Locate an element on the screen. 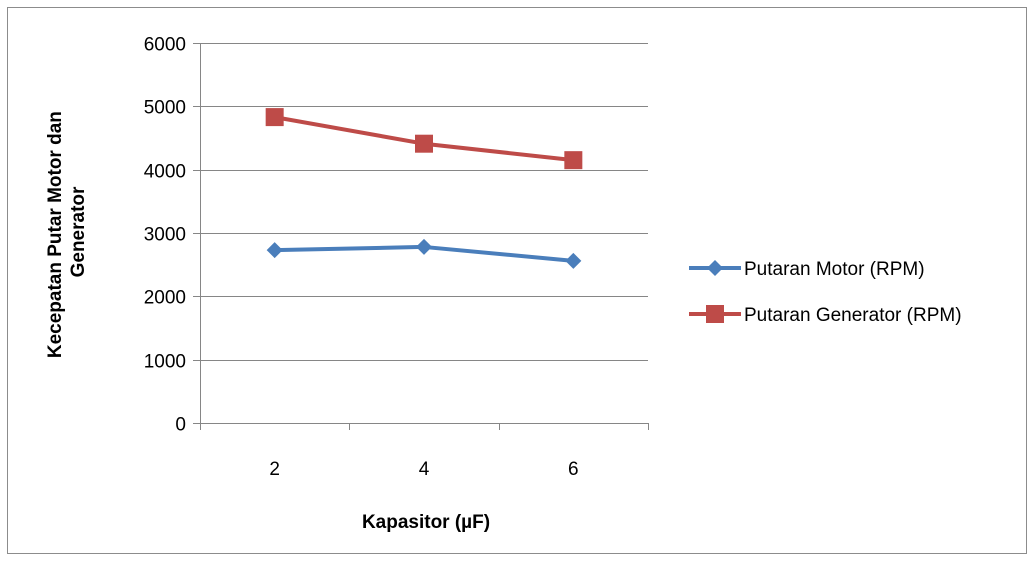  legend-entry: Putaran Motor (RPM) is located at coordinates (807, 269).